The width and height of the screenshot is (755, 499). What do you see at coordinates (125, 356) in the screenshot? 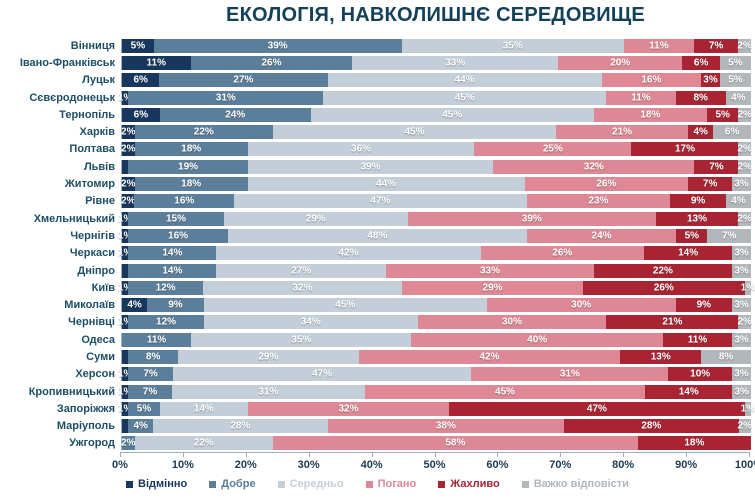
I see `bar-segment-Відмінно` at bounding box center [125, 356].